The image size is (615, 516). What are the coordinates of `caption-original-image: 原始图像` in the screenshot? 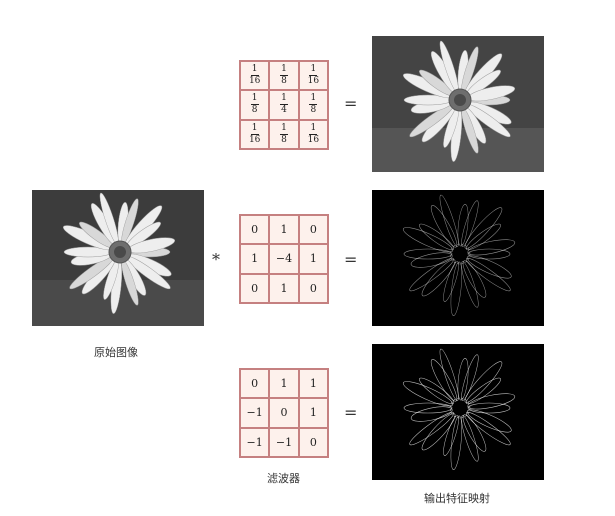 It's located at (116, 352).